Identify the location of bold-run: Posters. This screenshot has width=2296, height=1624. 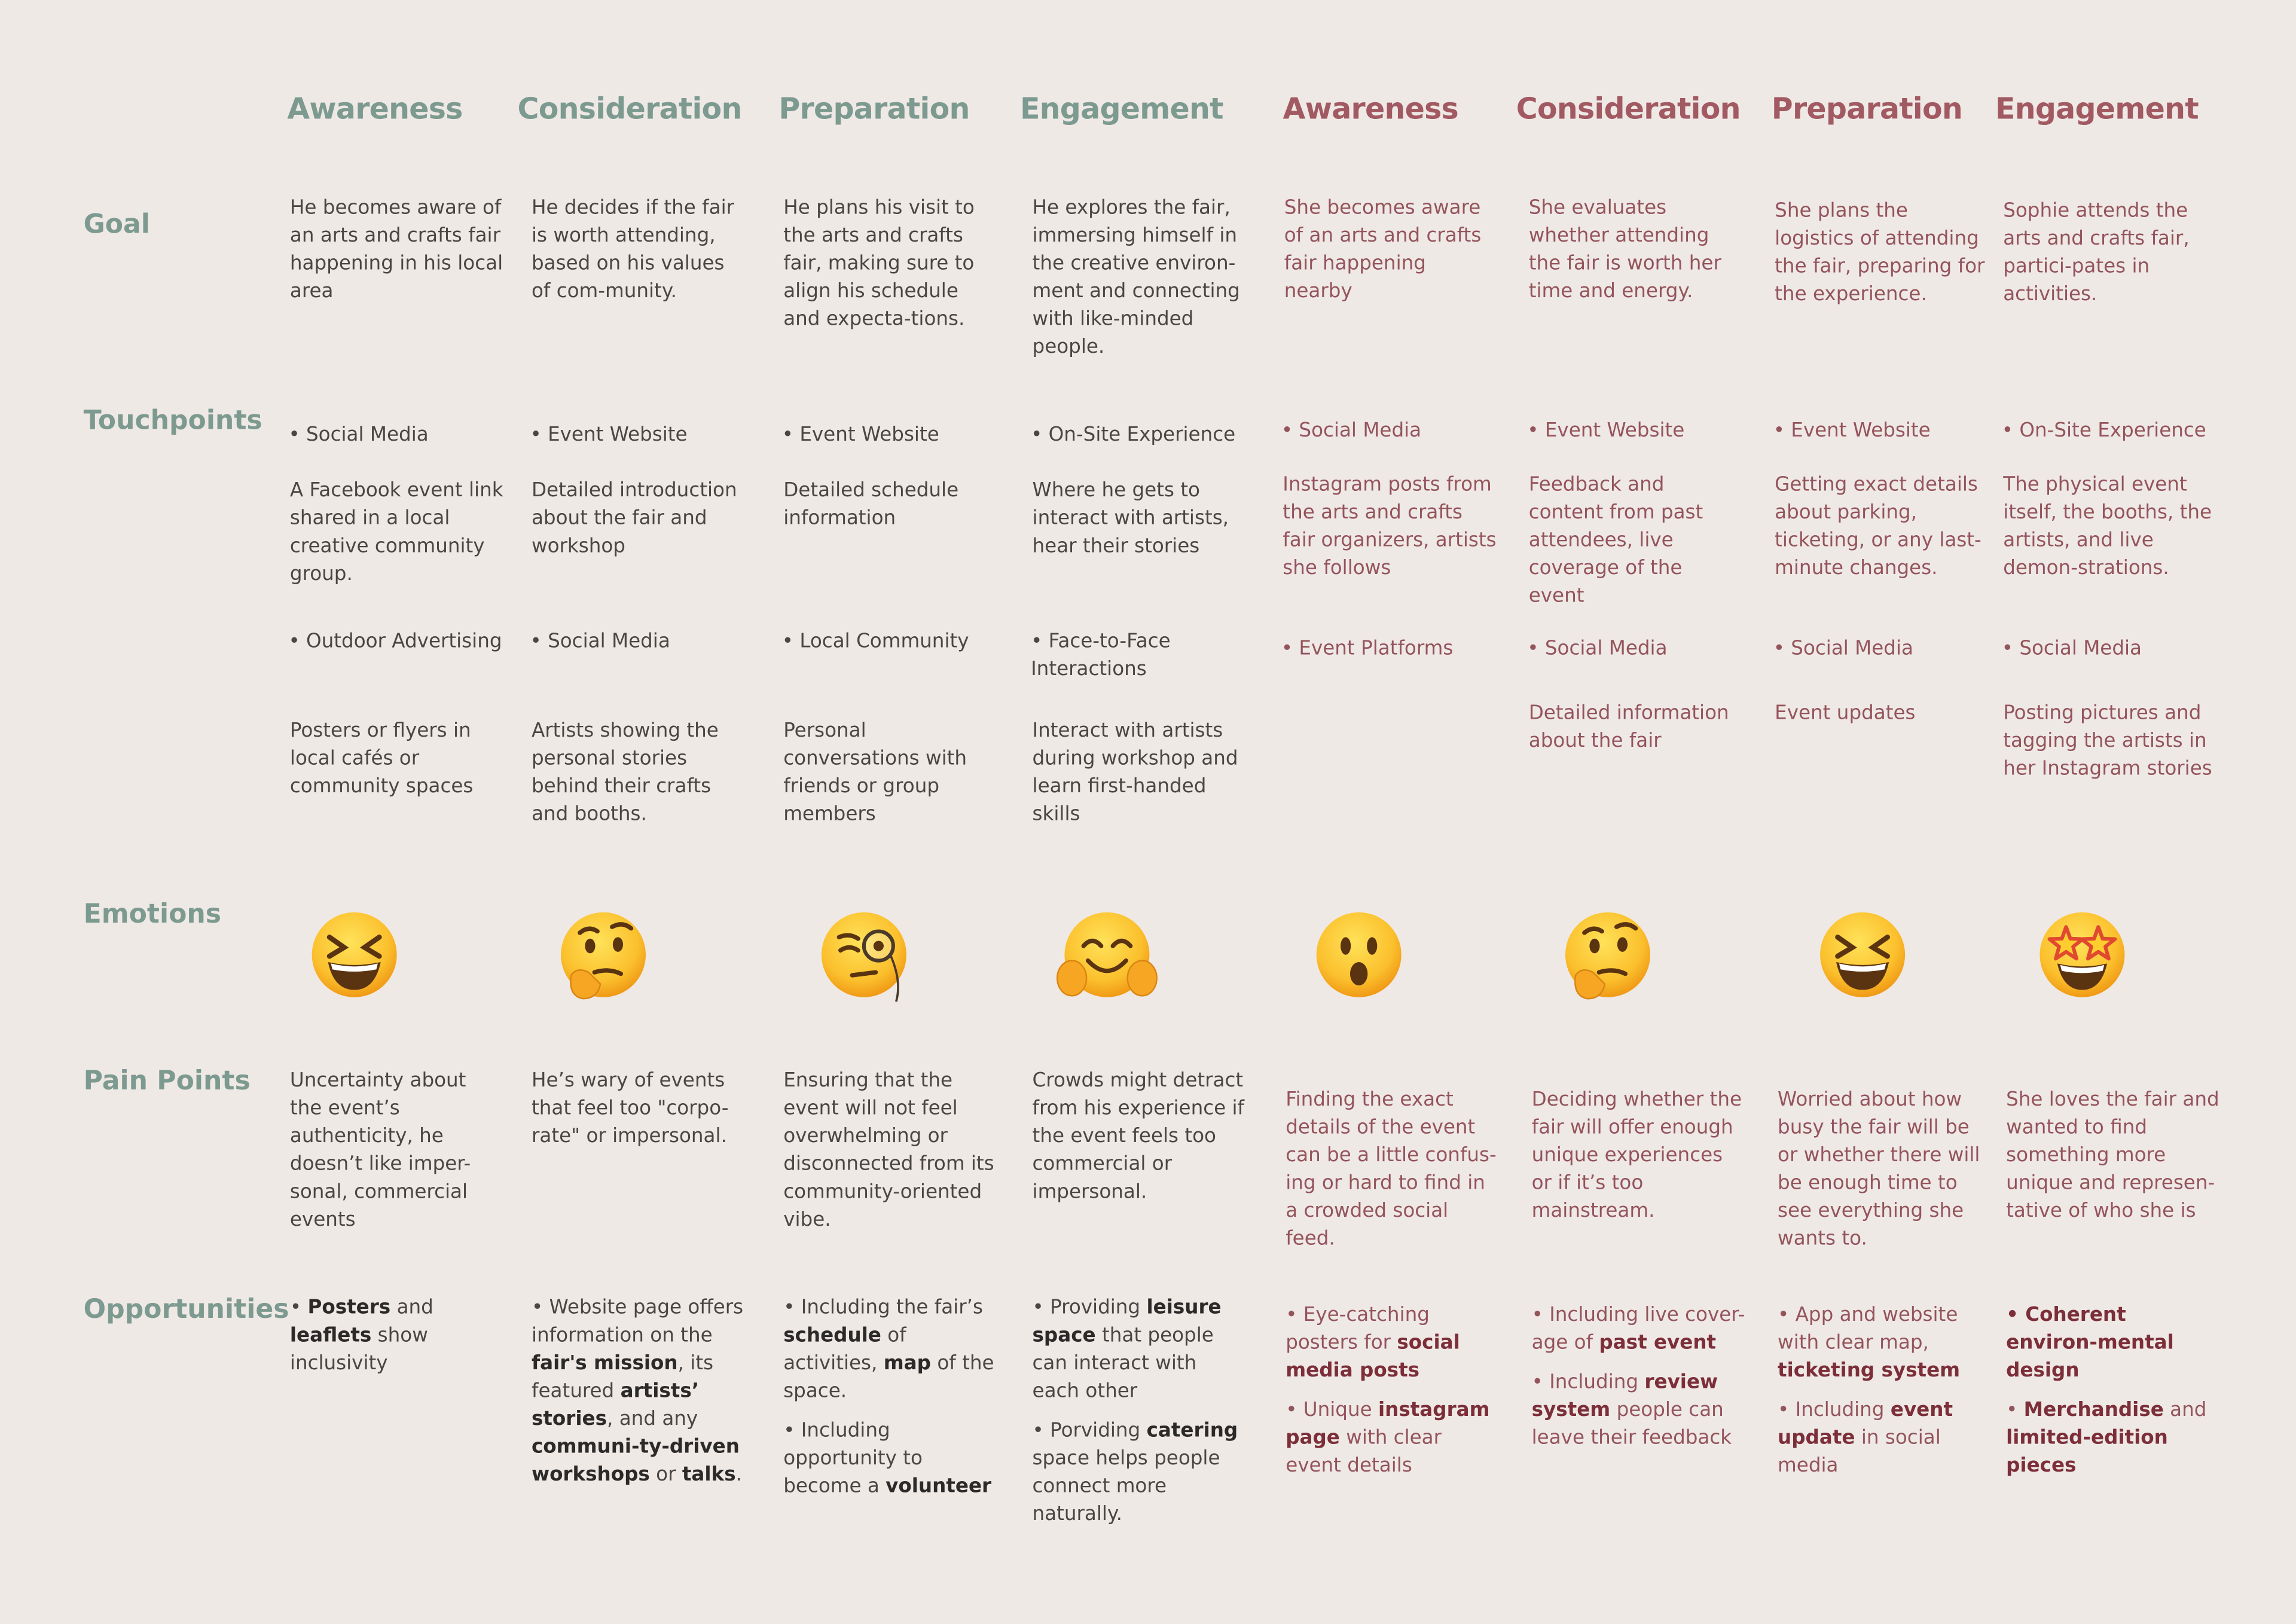
(349, 1308).